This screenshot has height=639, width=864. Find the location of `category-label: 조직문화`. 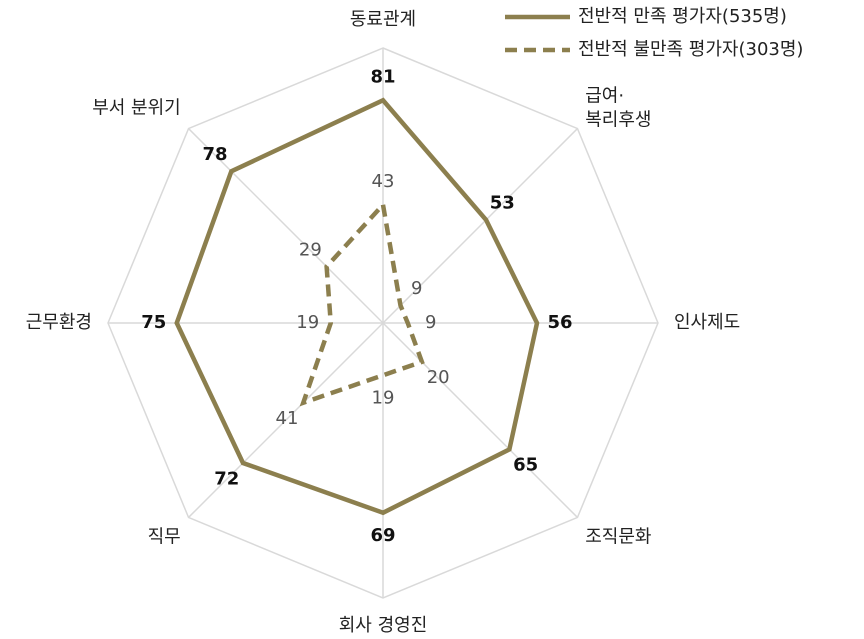

category-label: 조직문화 is located at coordinates (618, 536).